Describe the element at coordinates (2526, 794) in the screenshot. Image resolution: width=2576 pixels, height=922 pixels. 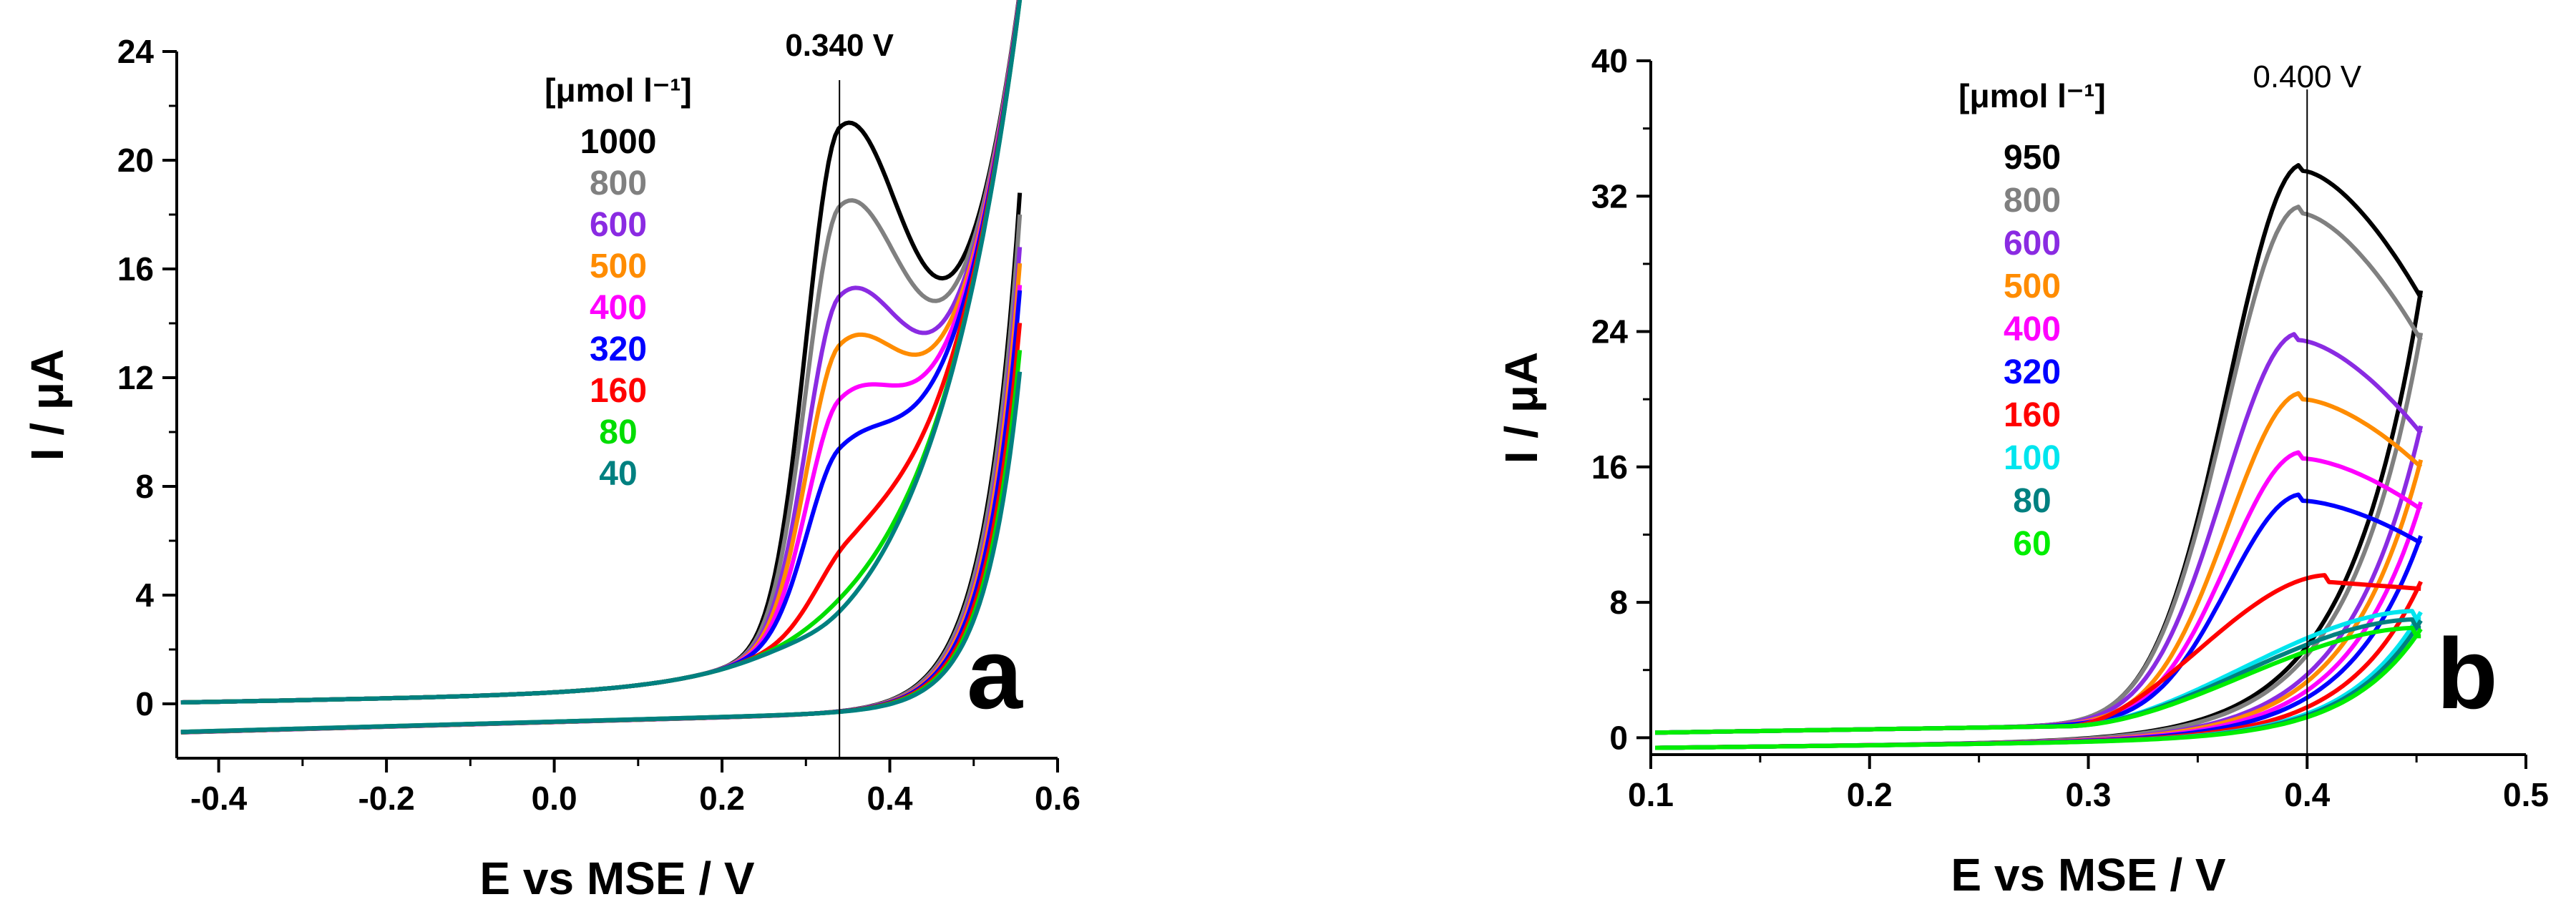
I see `x-tick-label: 0.5` at that location.